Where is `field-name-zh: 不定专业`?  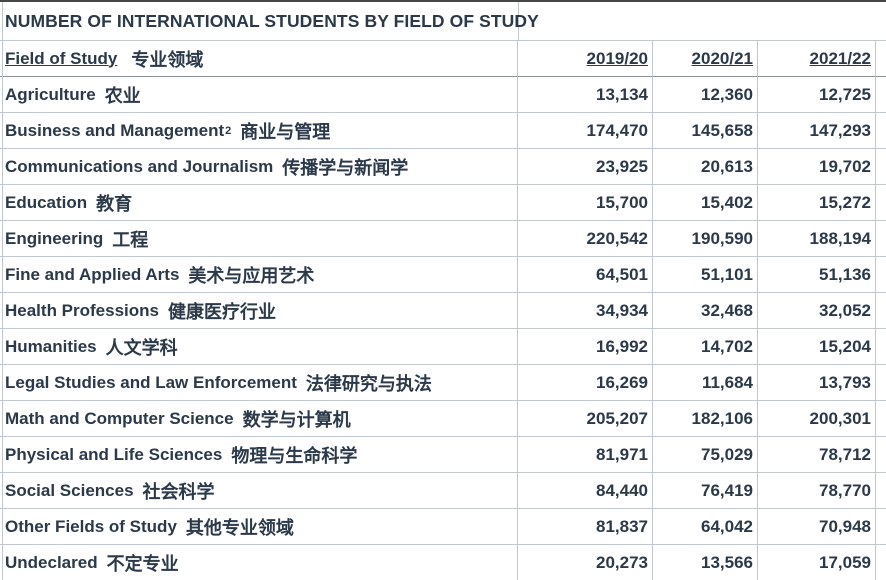
field-name-zh: 不定专业 is located at coordinates (142, 563).